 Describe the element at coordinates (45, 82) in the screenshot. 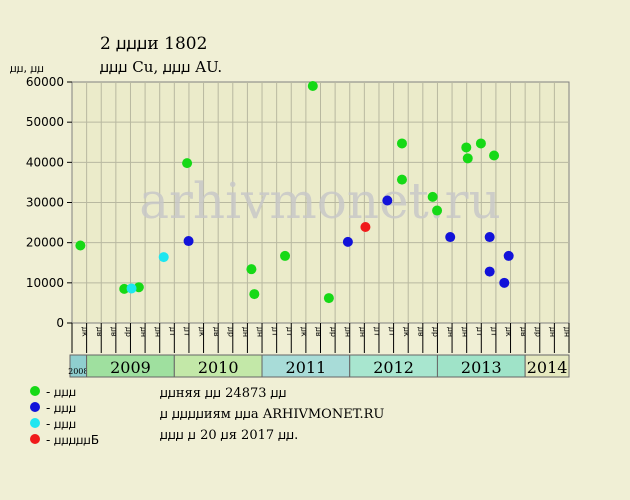

I see `y-tick-label: 60000` at that location.